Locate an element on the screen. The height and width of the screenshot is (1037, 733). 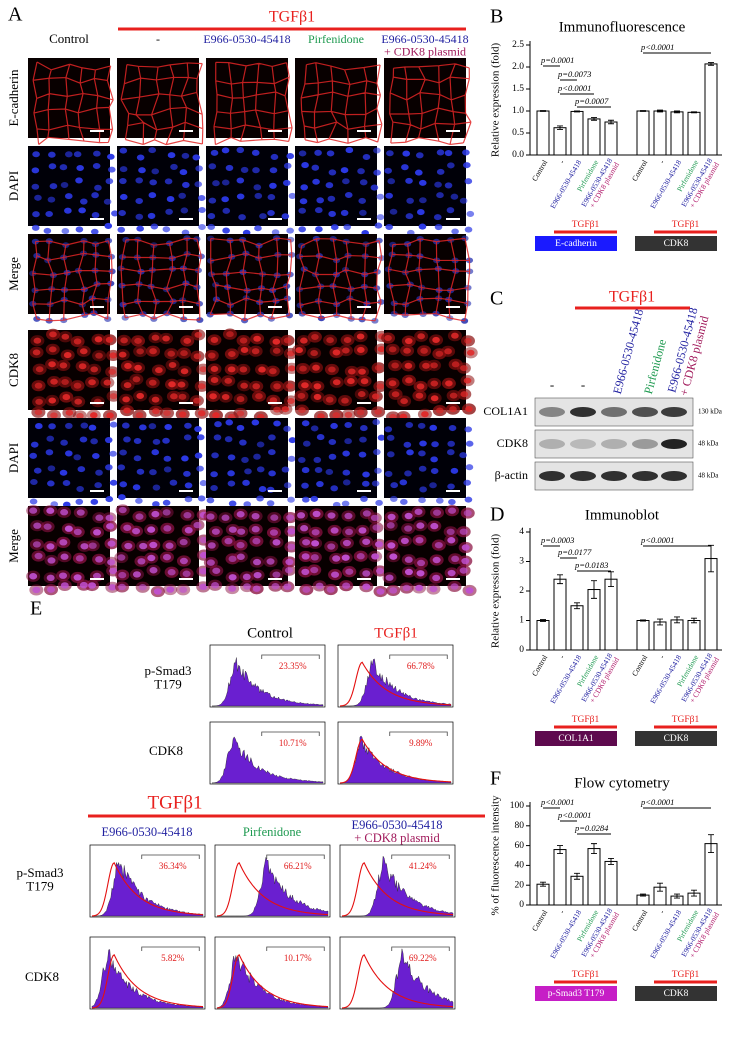
column-header: - is located at coordinates (158, 39).